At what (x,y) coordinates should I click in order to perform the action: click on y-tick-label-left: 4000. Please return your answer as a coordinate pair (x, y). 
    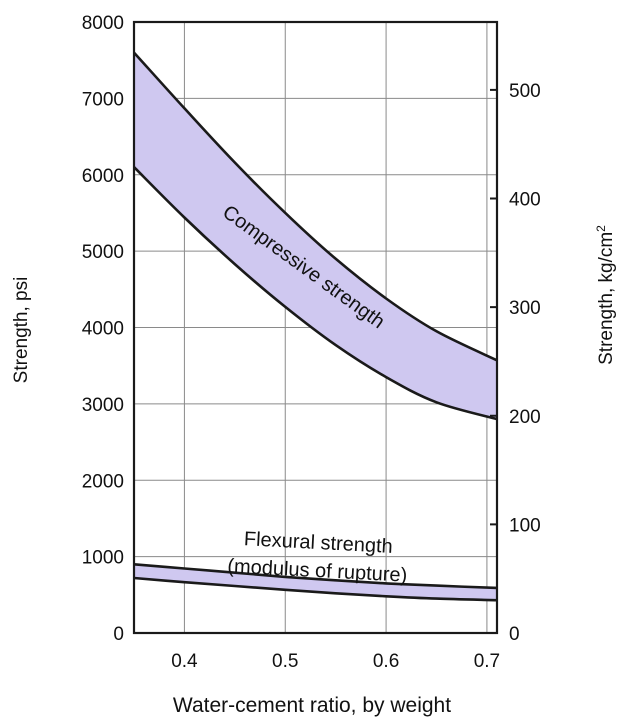
    Looking at the image, I should click on (103, 329).